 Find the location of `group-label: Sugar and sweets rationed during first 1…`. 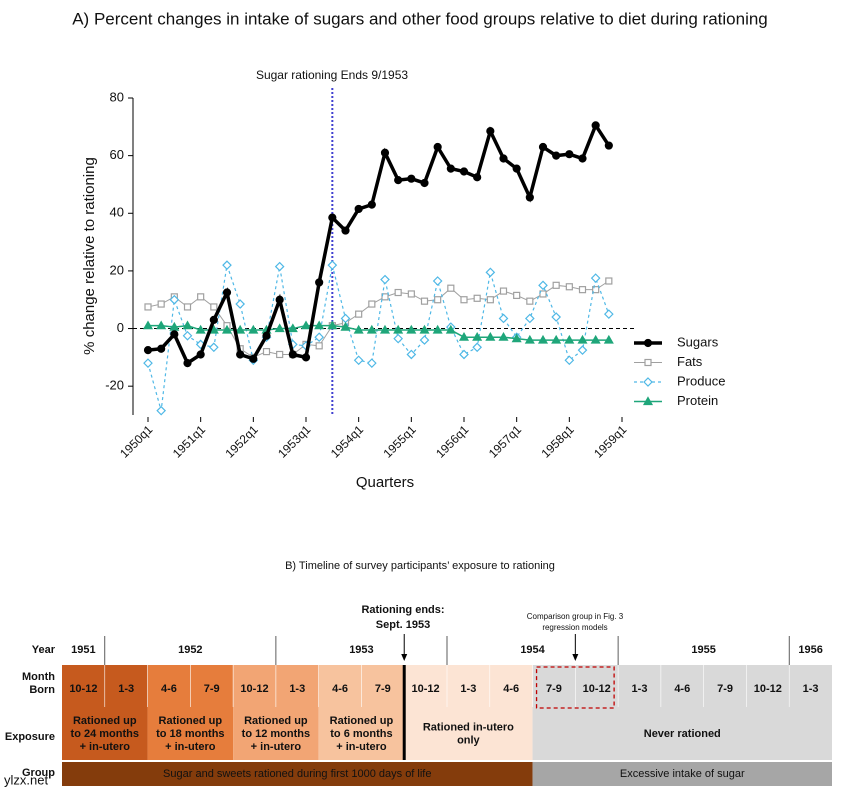

group-label: Sugar and sweets rationed during first 1… is located at coordinates (297, 774).